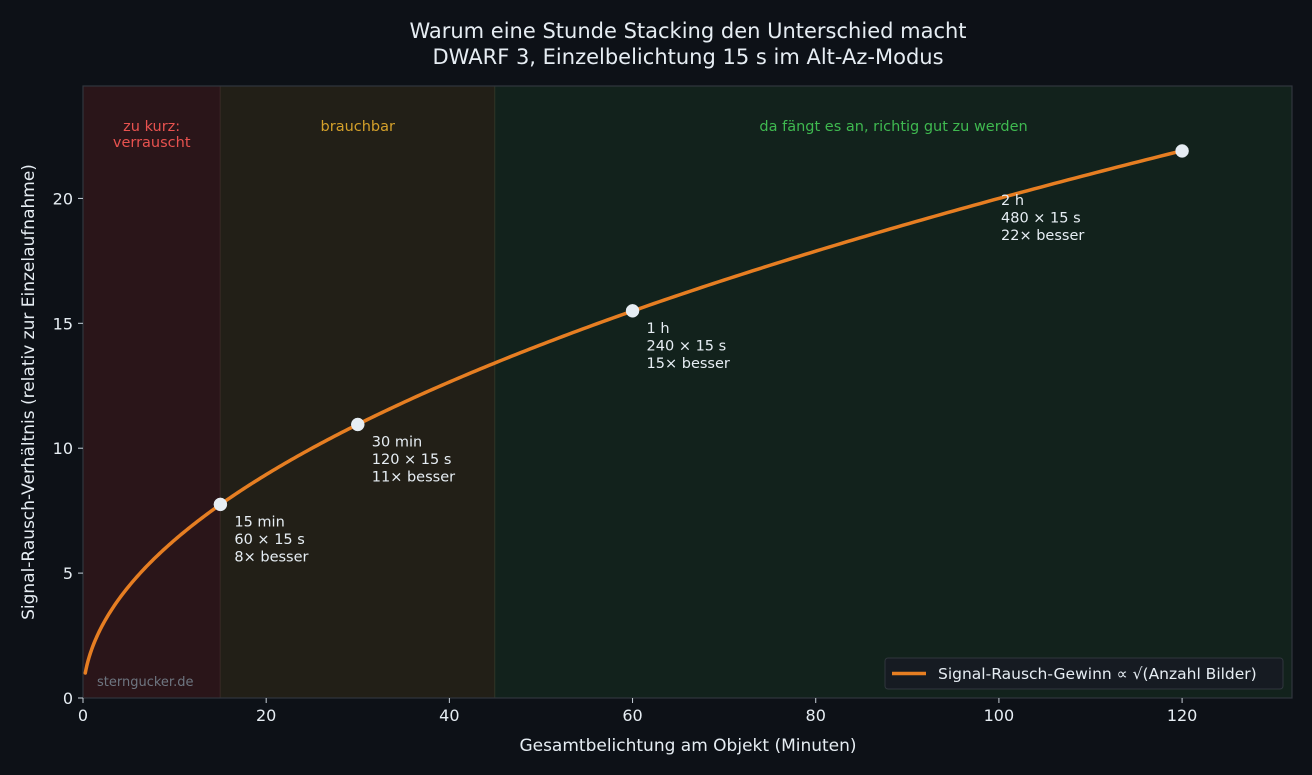  What do you see at coordinates (412, 460) in the screenshot?
I see `data-label: 120 × 15 s` at bounding box center [412, 460].